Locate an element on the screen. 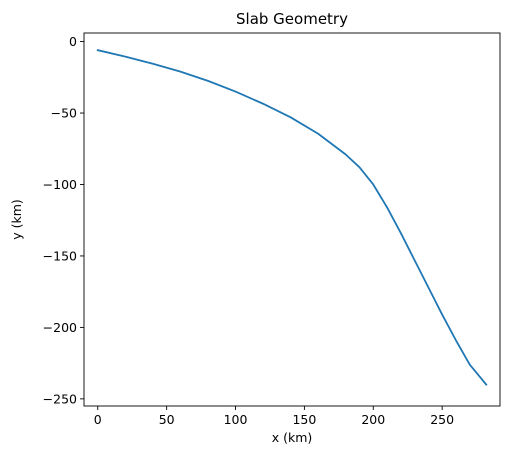  x-tick-label: 250 is located at coordinates (442, 419).